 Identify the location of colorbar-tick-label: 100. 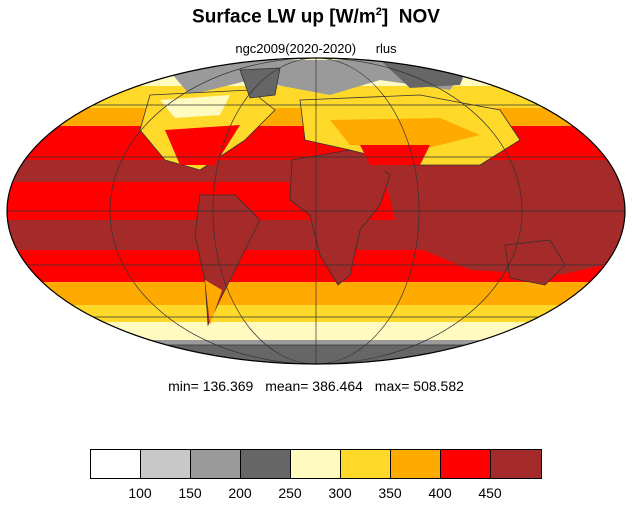
(140, 493).